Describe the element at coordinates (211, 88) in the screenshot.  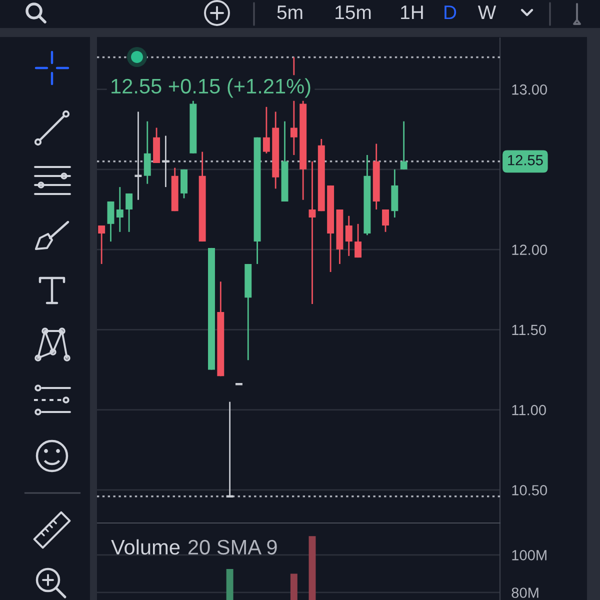
I see `text: 12.55 +0.15 (+1.21%)` at that location.